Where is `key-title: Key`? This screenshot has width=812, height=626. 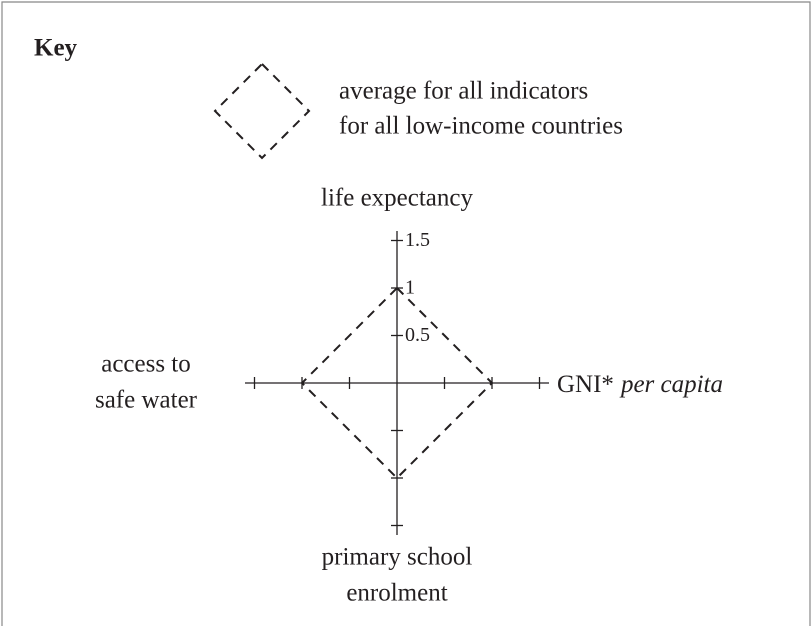
key-title: Key is located at coordinates (56, 48).